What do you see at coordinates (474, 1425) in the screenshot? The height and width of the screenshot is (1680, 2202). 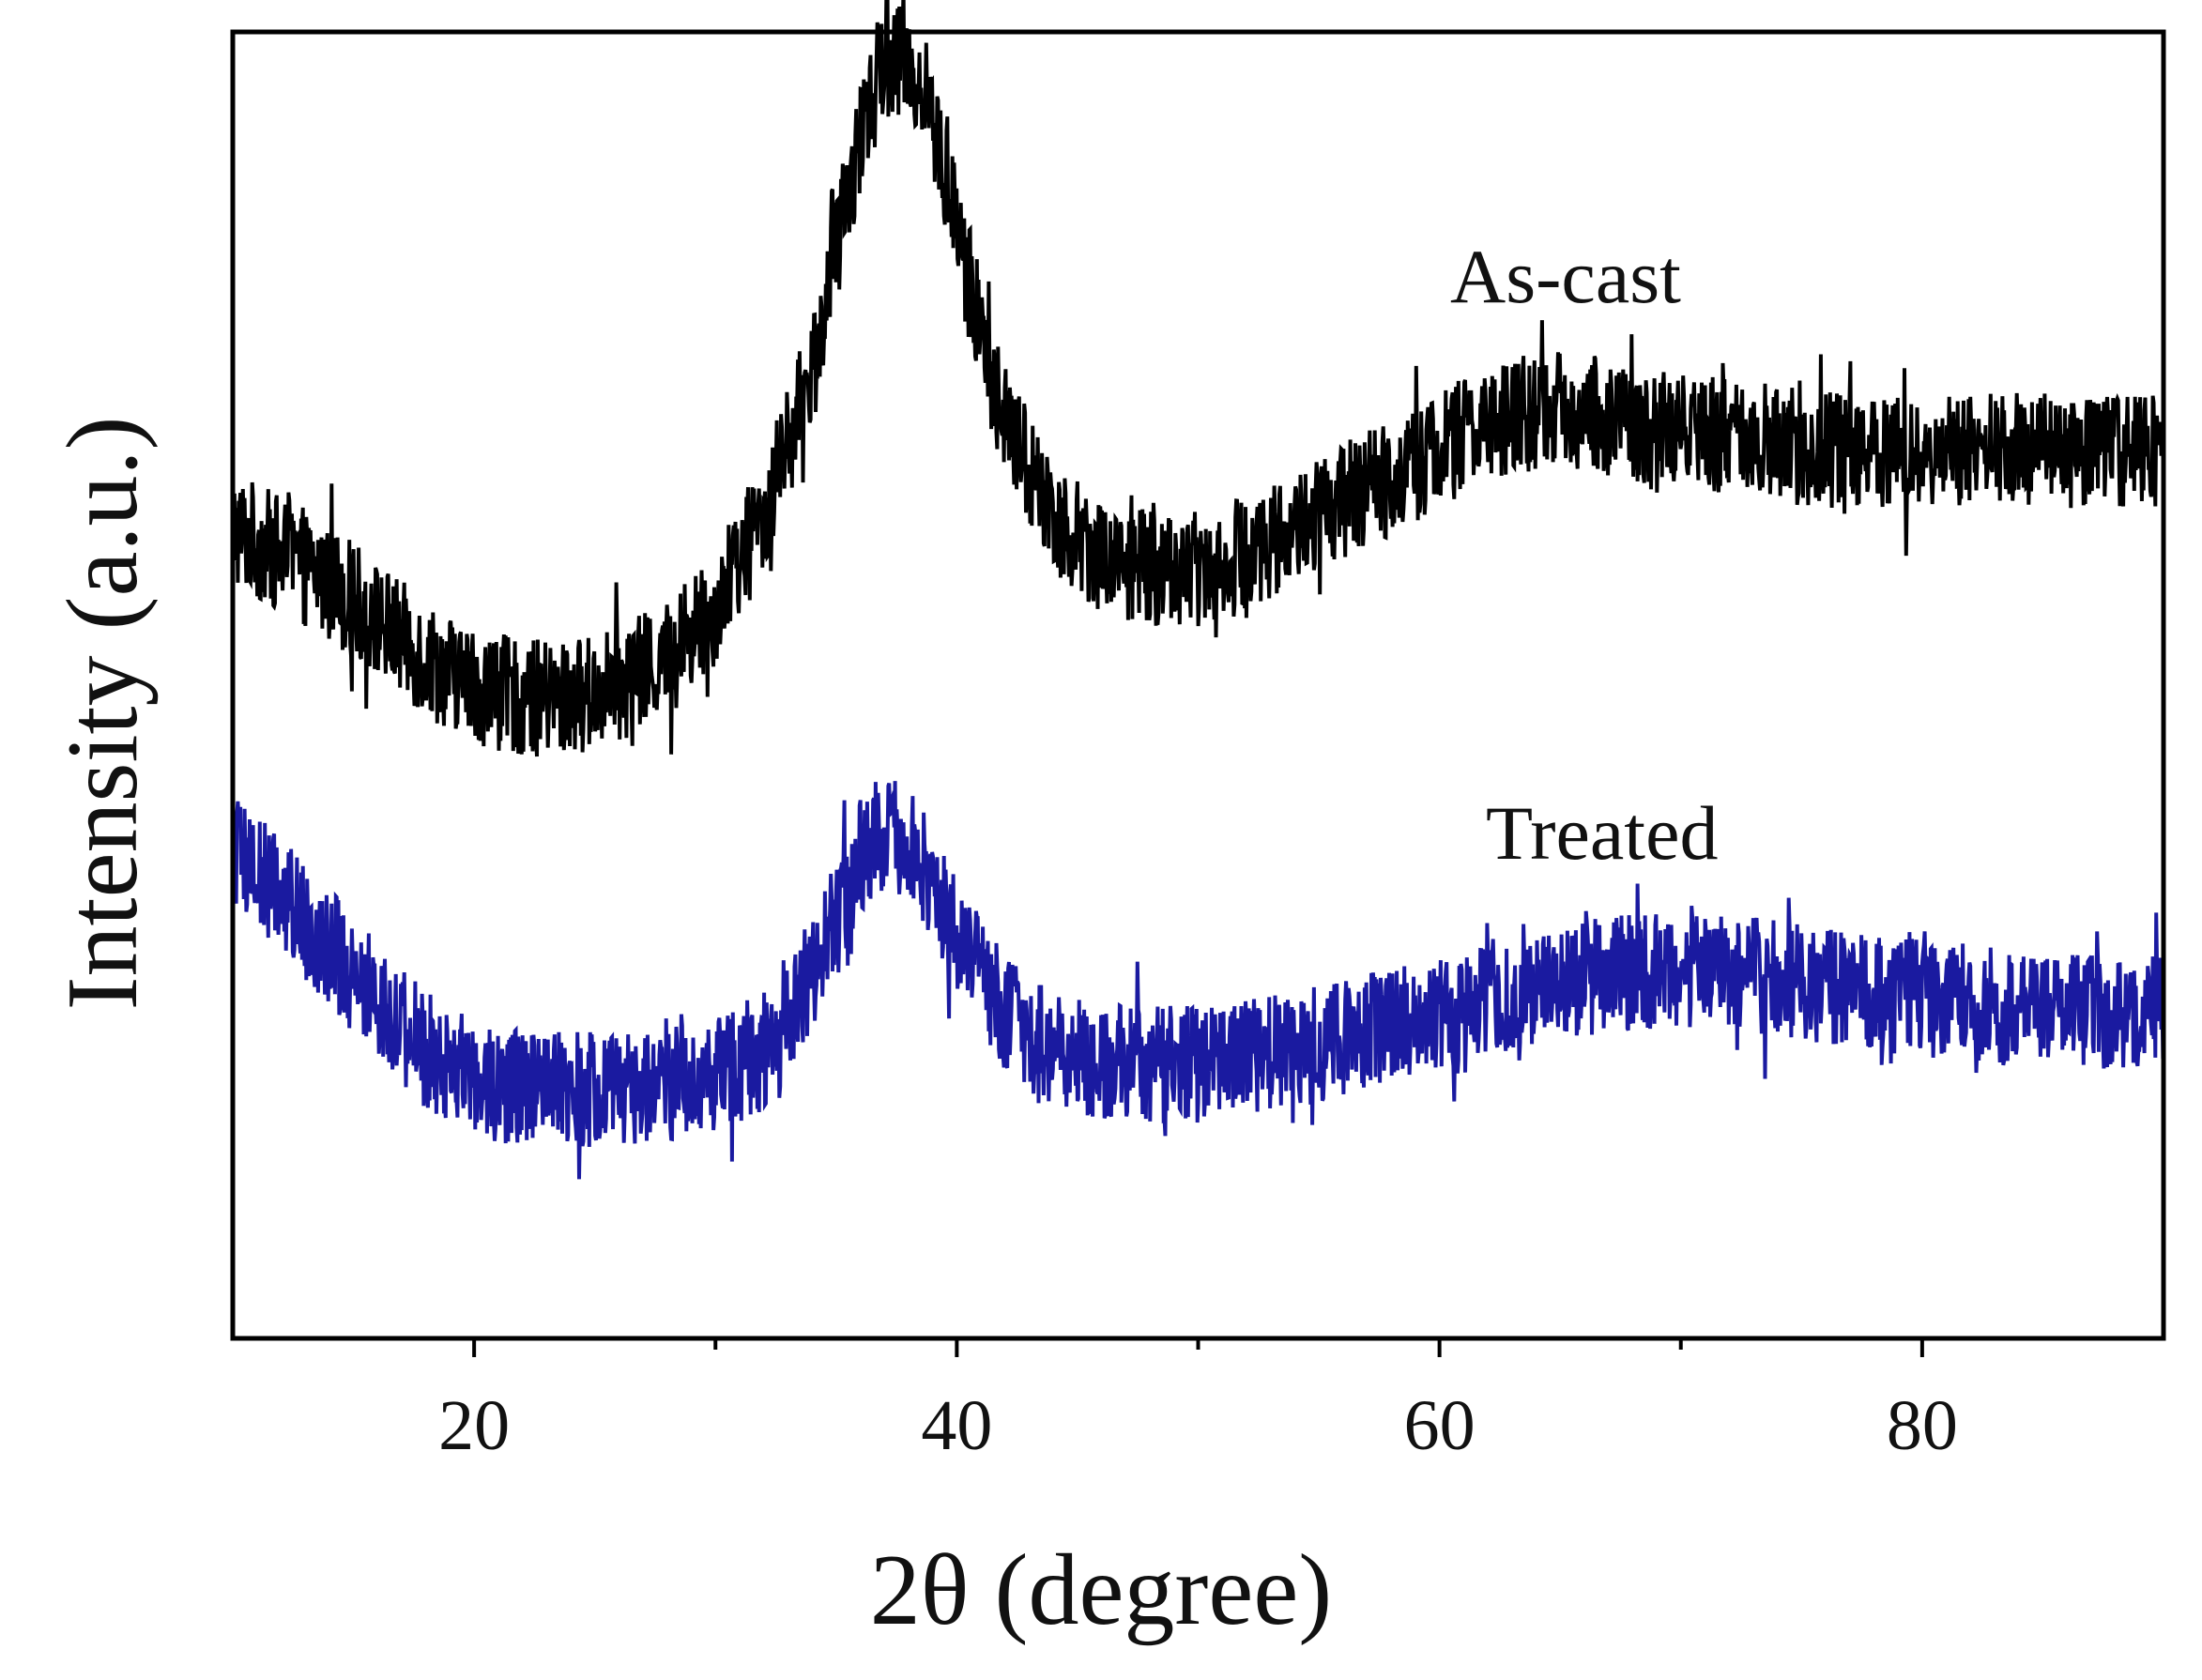 I see `x-tick-label-20: 20` at bounding box center [474, 1425].